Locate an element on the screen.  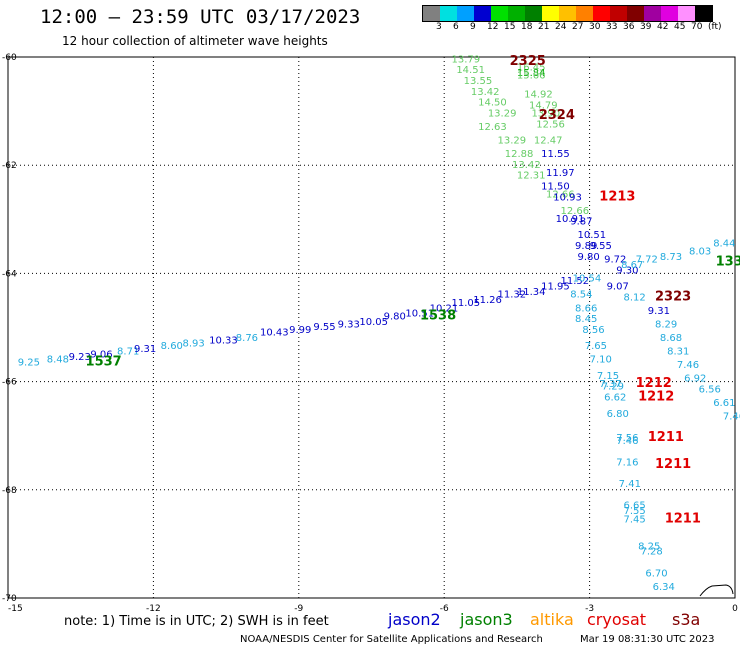
wave-height-point: 9.33 is located at coordinates (349, 325).